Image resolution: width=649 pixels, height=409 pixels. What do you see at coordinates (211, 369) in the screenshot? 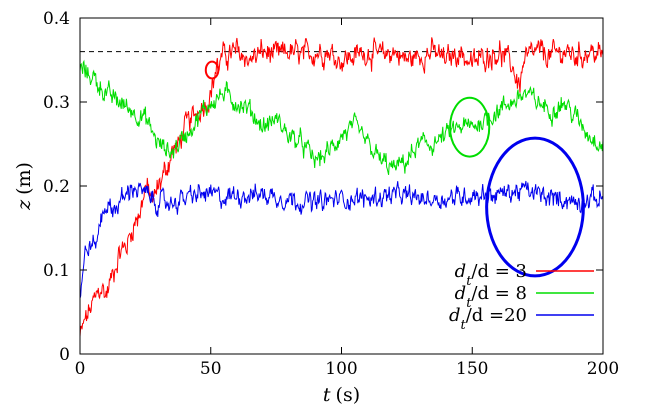
I see `x-tick-label: 50` at bounding box center [211, 369].